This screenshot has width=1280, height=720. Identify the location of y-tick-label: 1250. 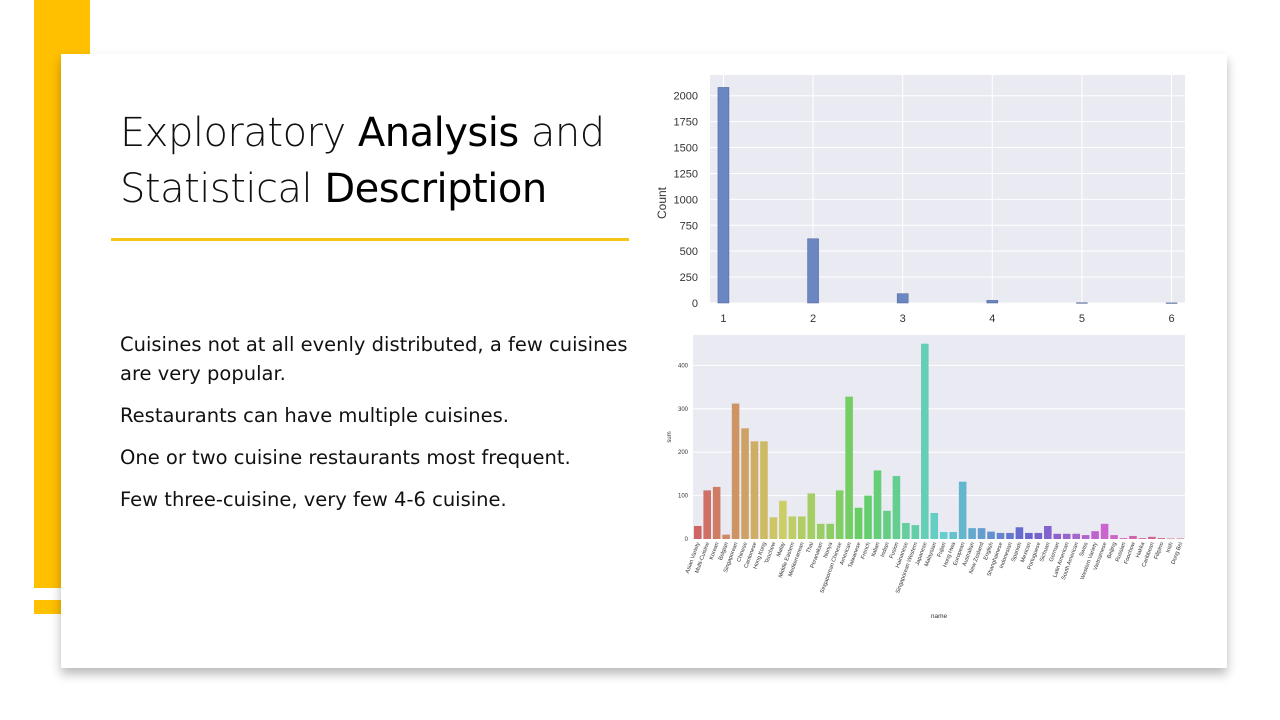
(686, 174).